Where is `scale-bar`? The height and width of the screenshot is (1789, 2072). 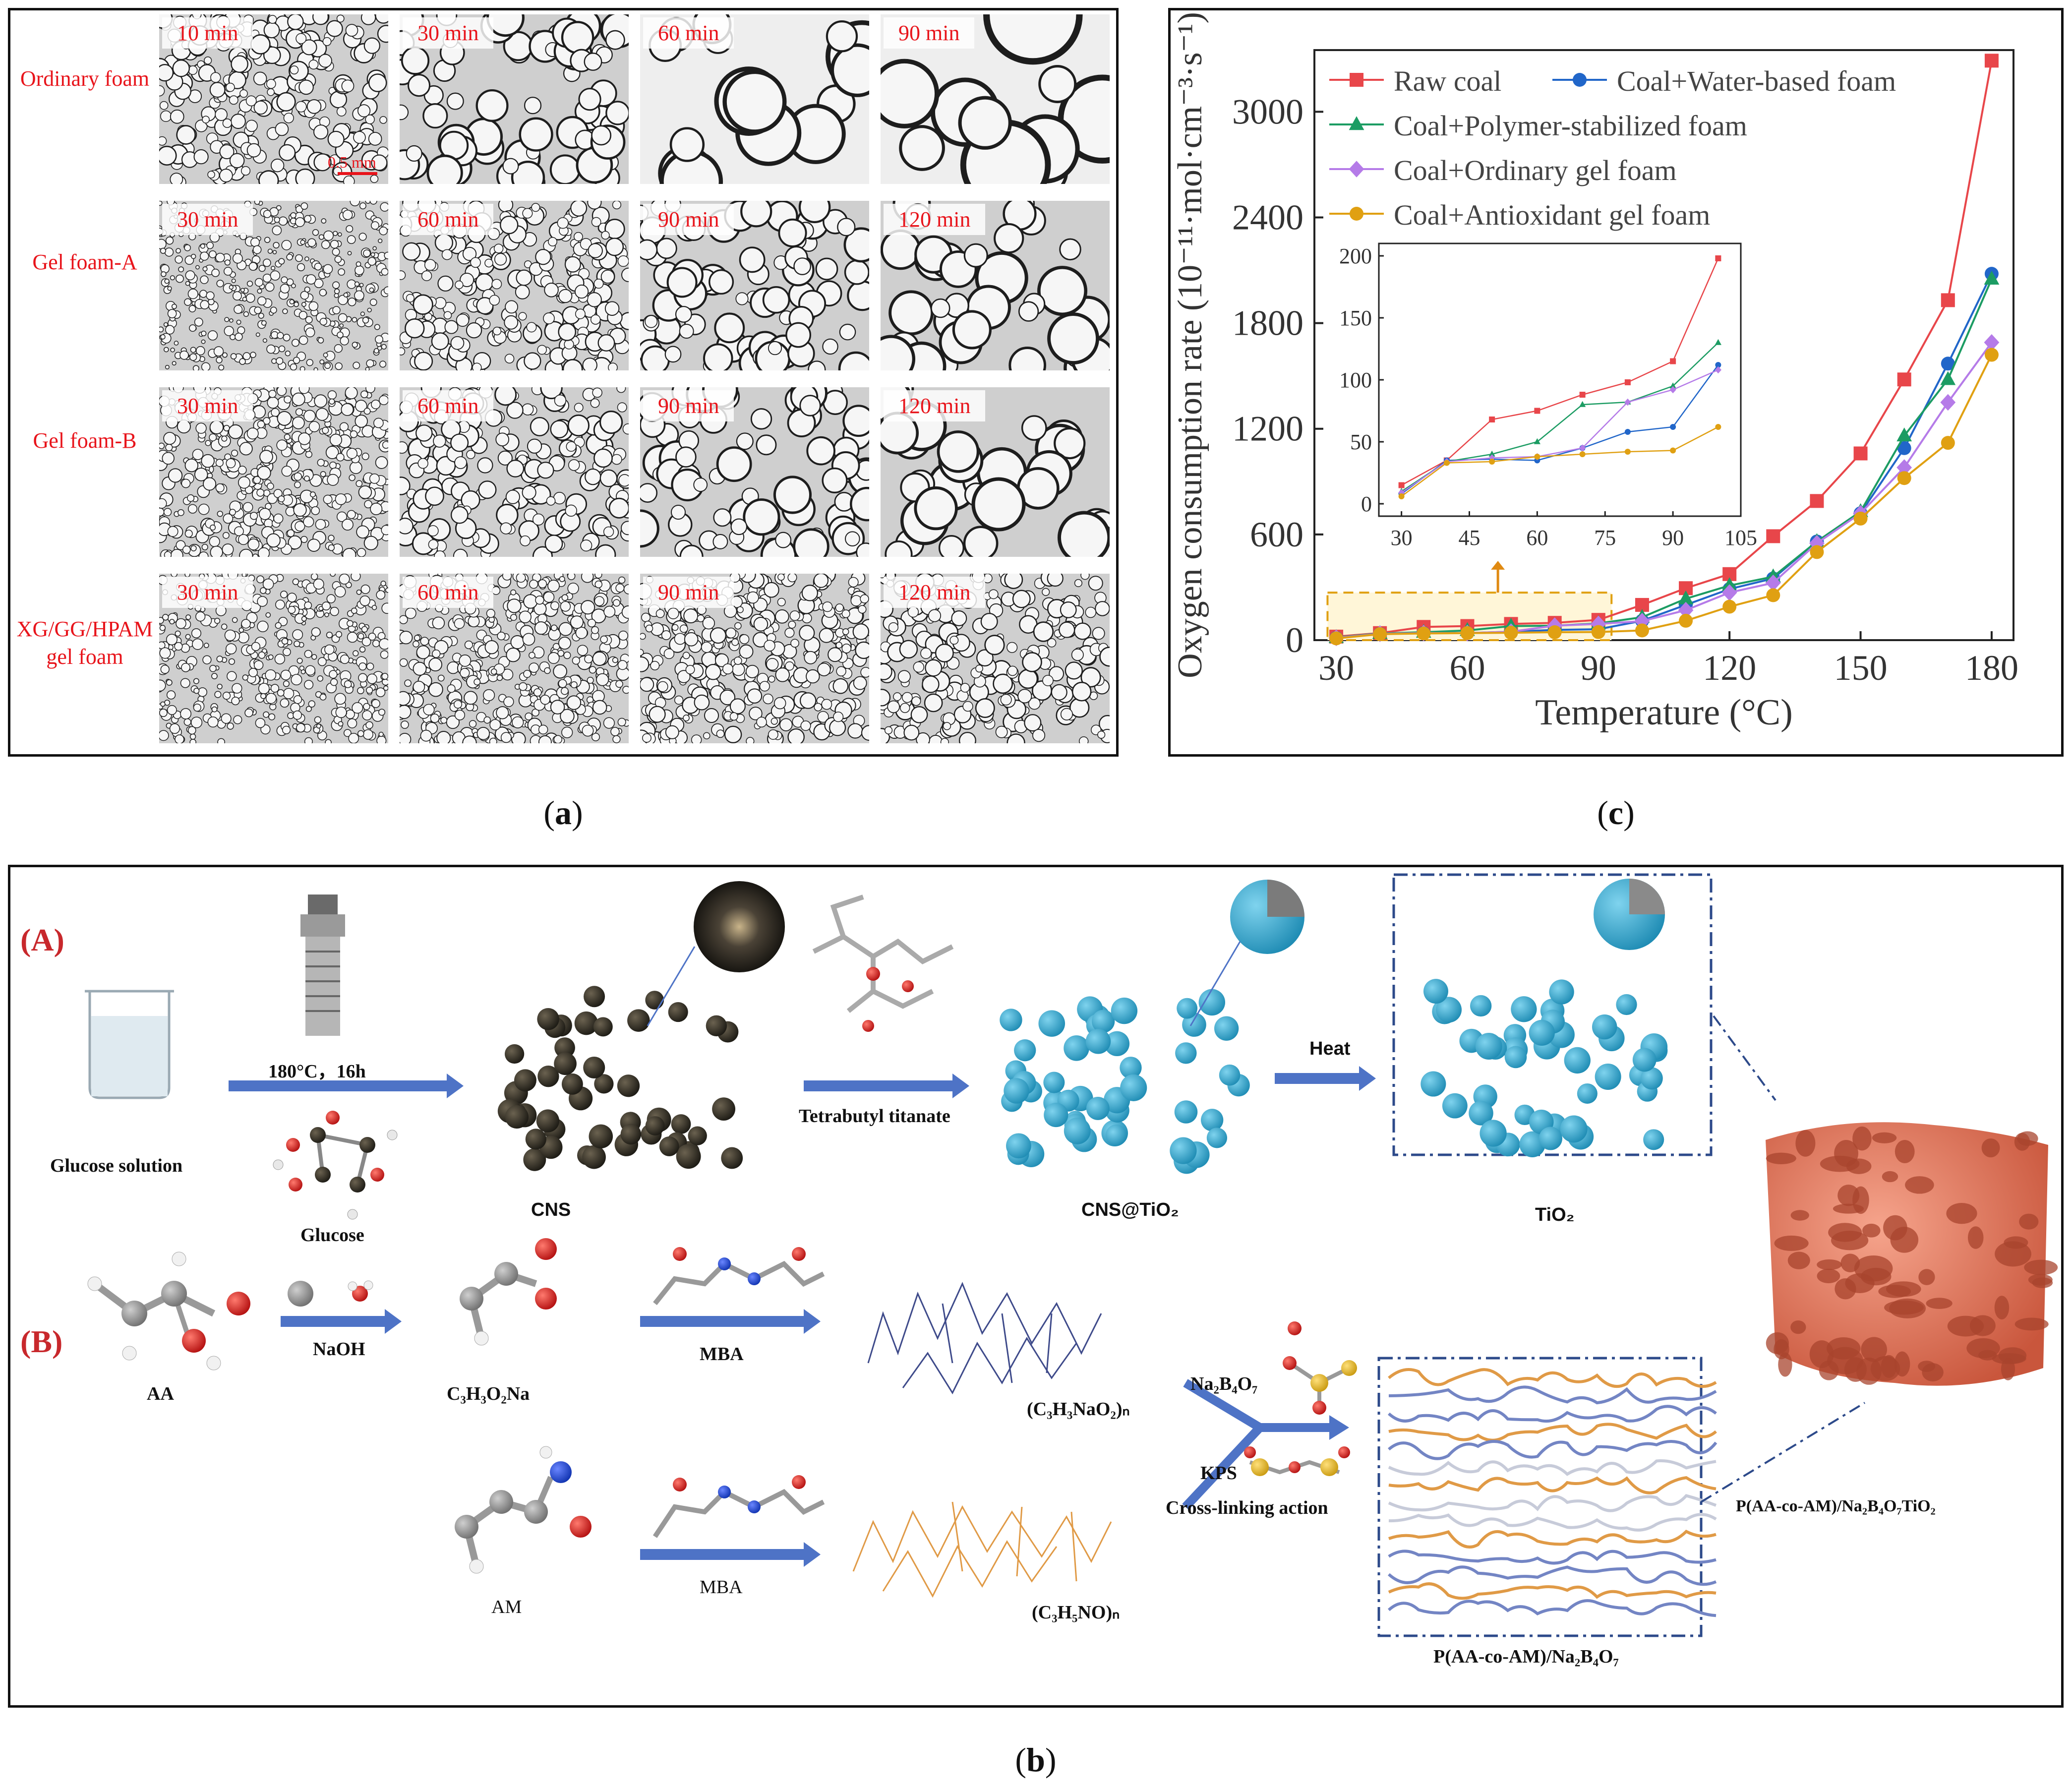
scale-bar is located at coordinates (358, 173).